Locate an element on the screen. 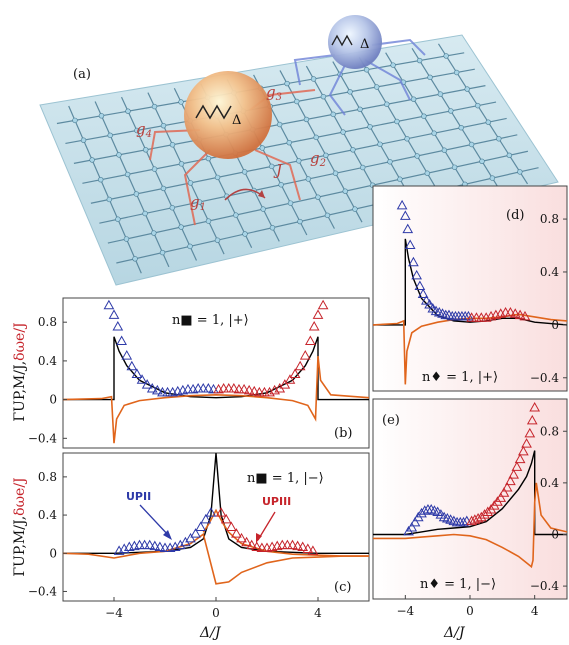 The height and width of the screenshot is (645, 569). upiii-arrow-head is located at coordinates (259, 538).